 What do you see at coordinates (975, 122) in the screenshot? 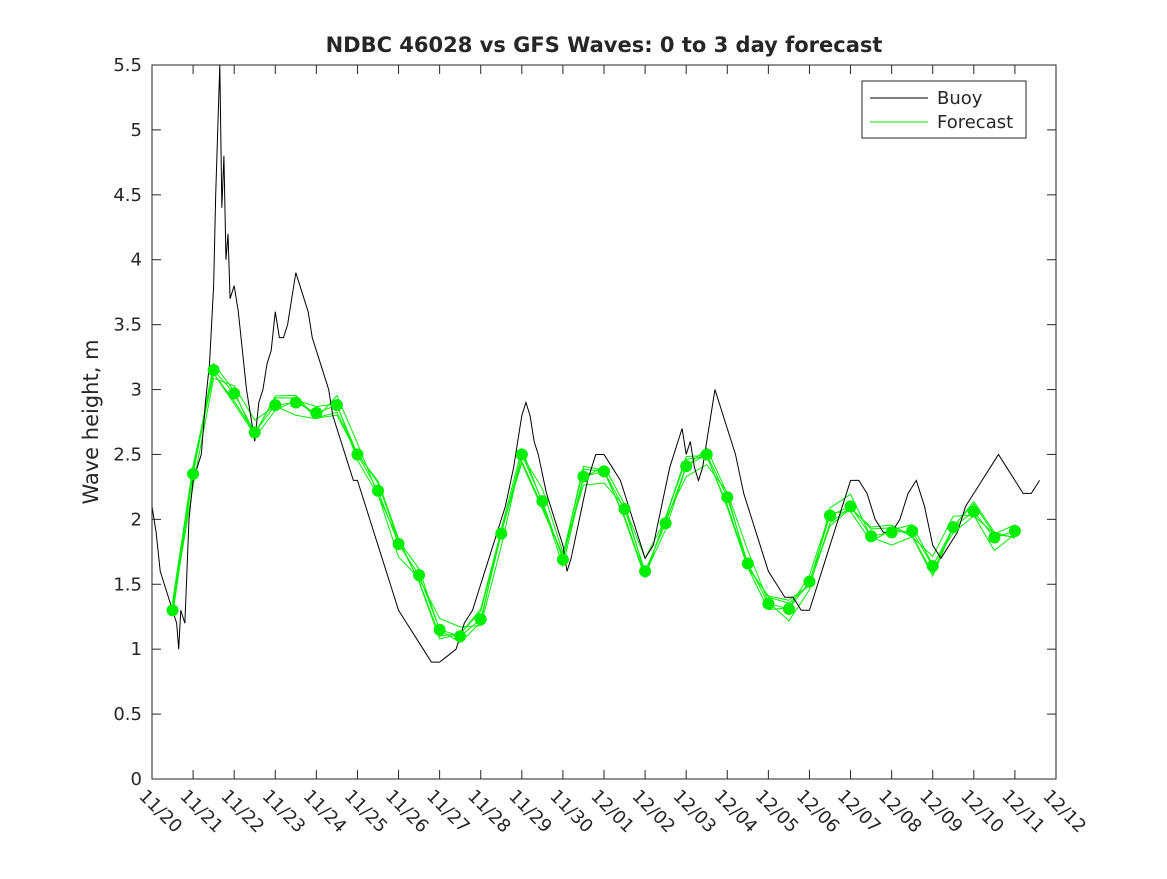
I see `legend-forecast-label: Forecast` at bounding box center [975, 122].